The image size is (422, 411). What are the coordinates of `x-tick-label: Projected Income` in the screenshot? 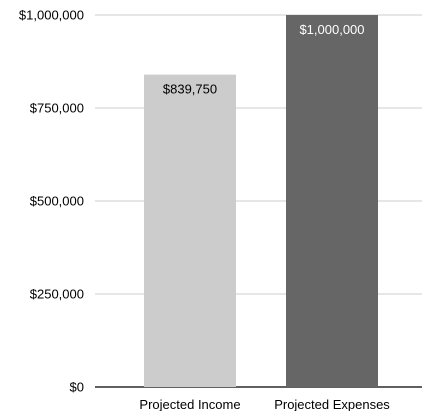 It's located at (189, 404).